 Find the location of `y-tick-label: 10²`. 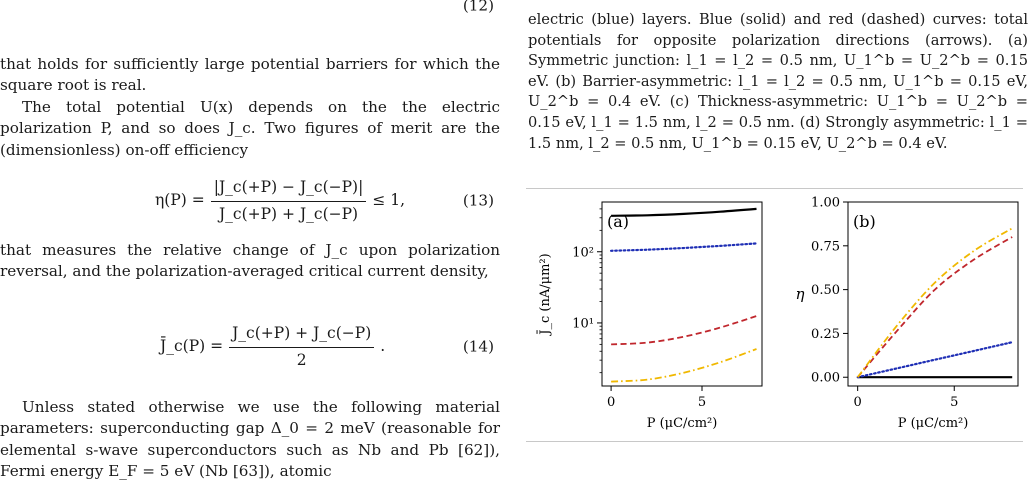

y-tick-label: 10² is located at coordinates (583, 252).